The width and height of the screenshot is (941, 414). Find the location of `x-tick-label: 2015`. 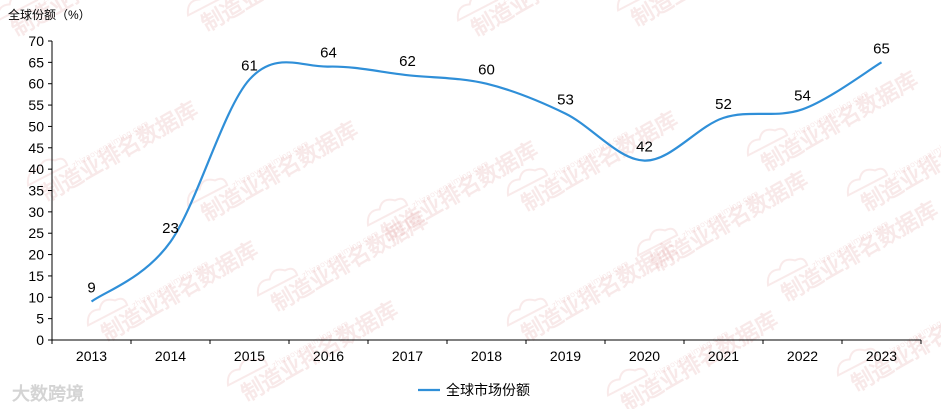

x-tick-label: 2015 is located at coordinates (249, 356).